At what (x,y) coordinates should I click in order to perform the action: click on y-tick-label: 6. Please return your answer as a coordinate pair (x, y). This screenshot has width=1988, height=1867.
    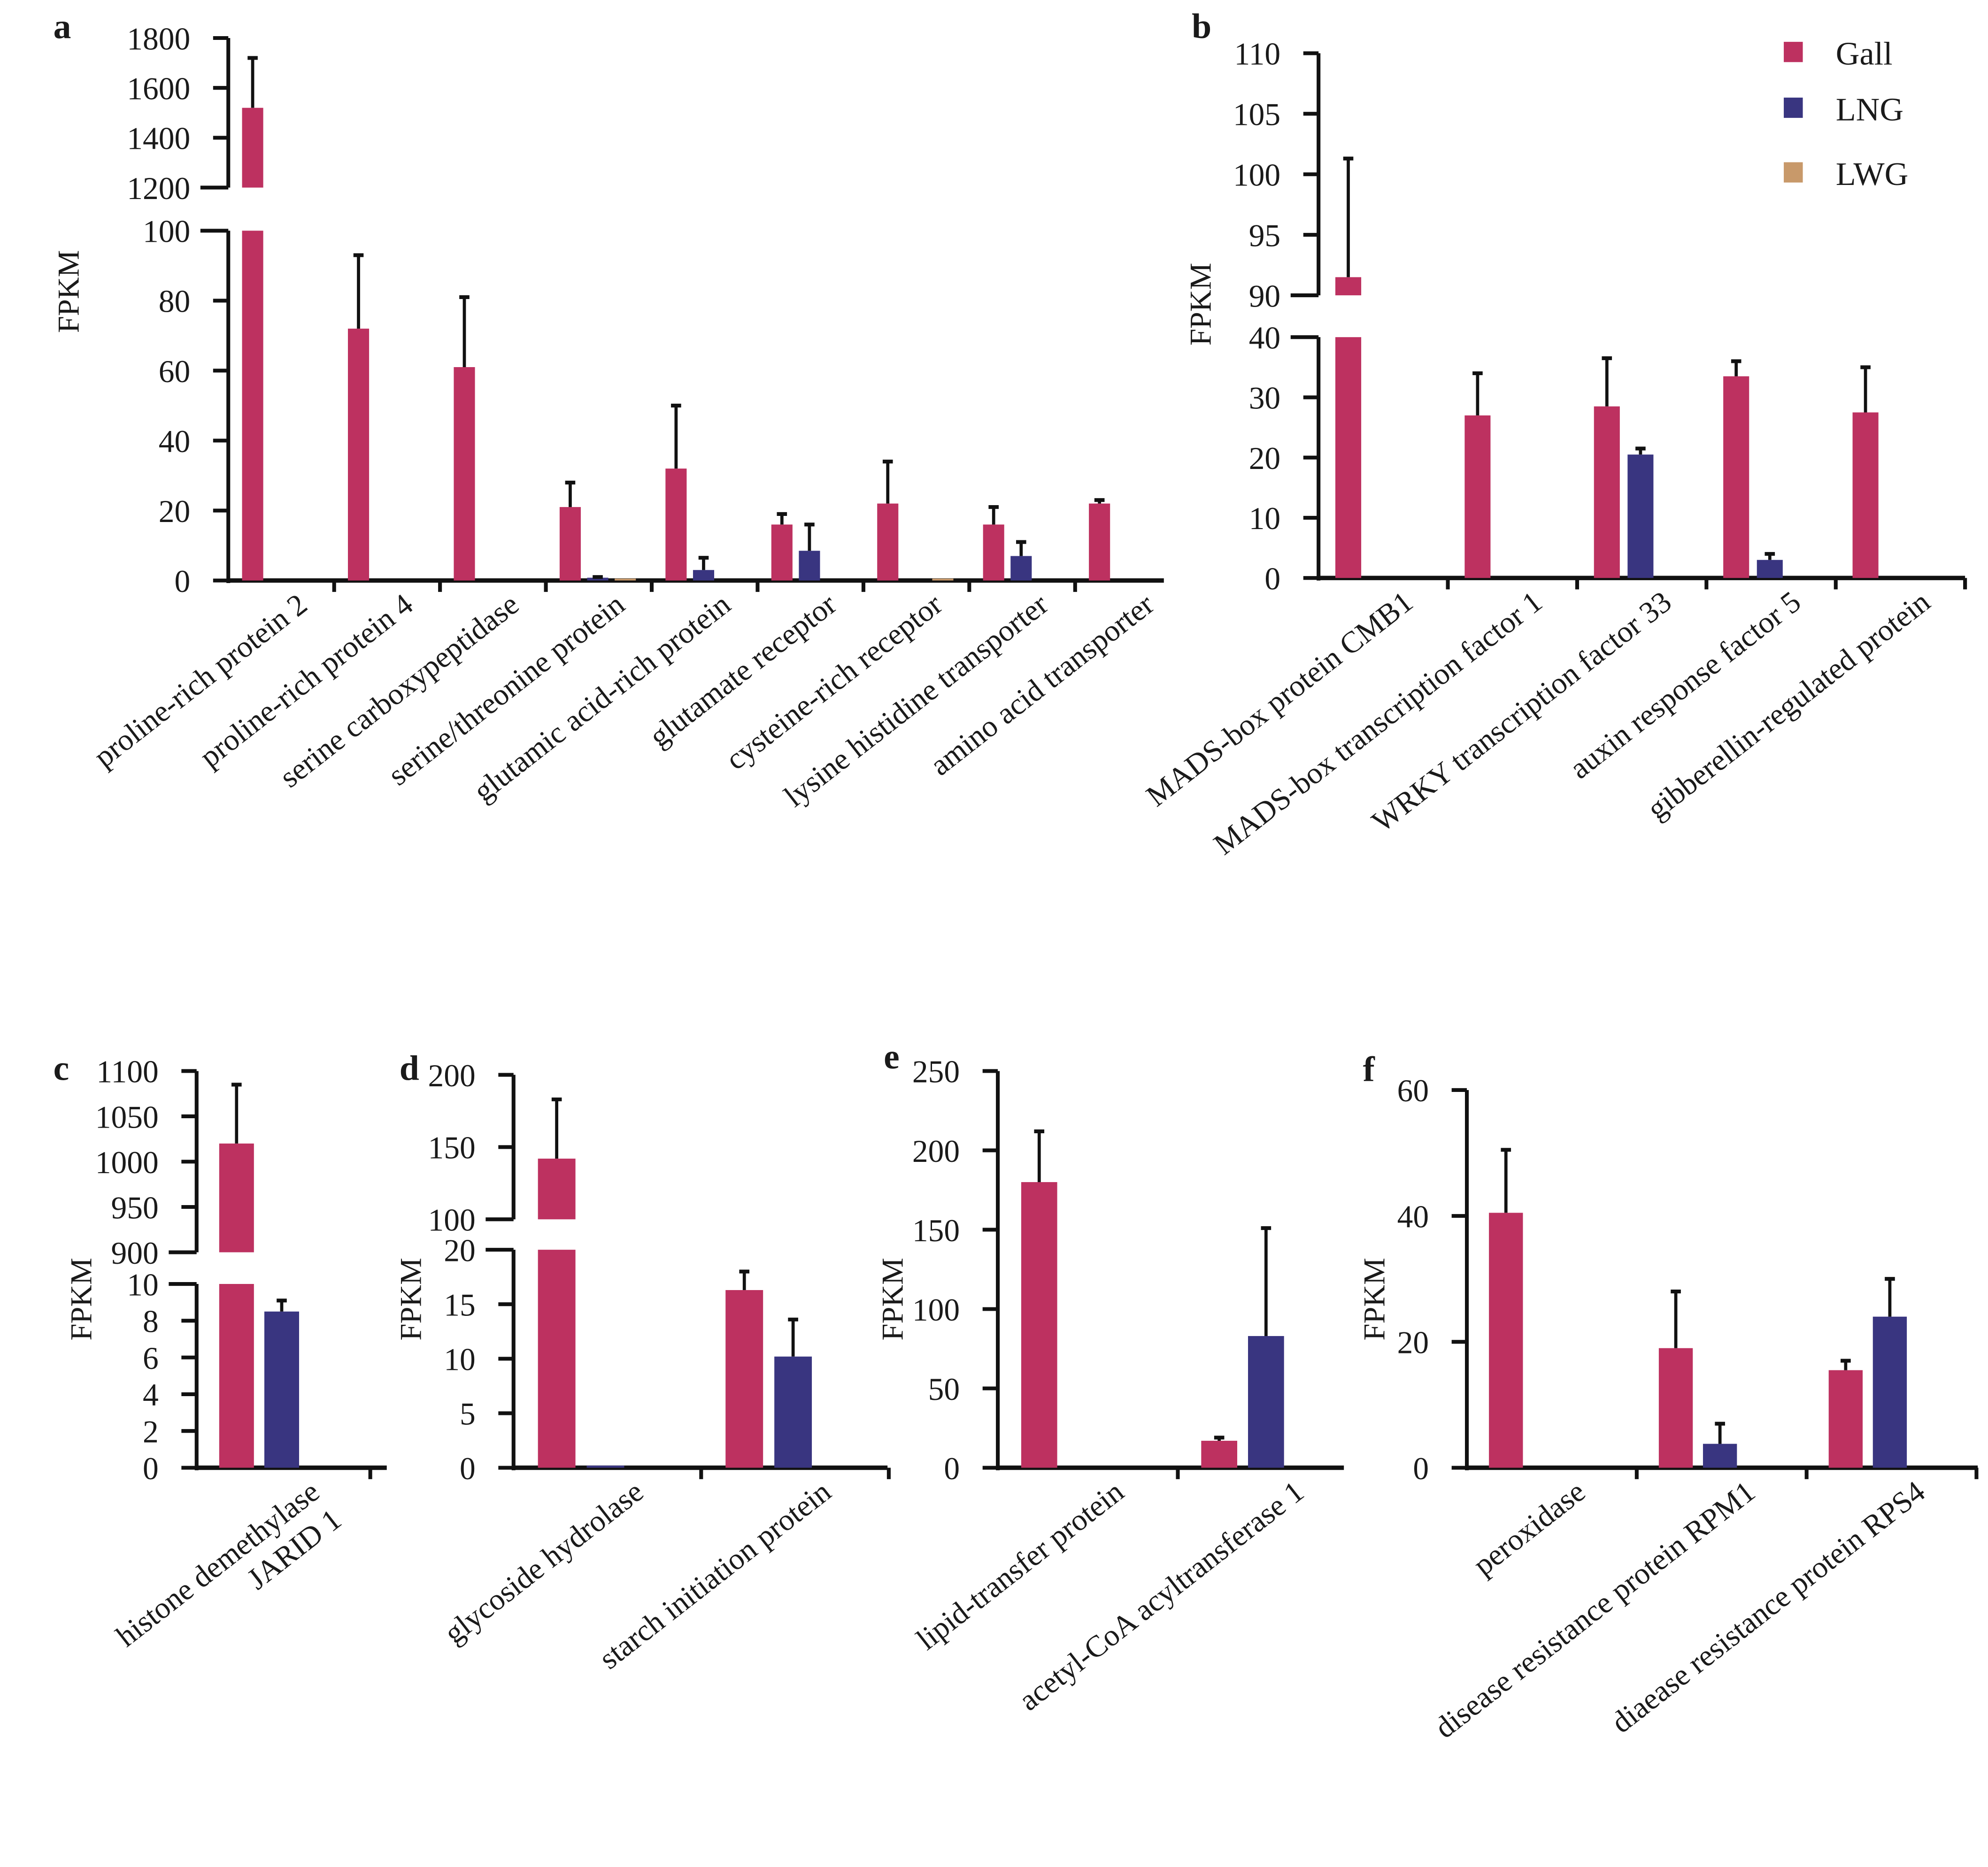
    Looking at the image, I should click on (151, 1358).